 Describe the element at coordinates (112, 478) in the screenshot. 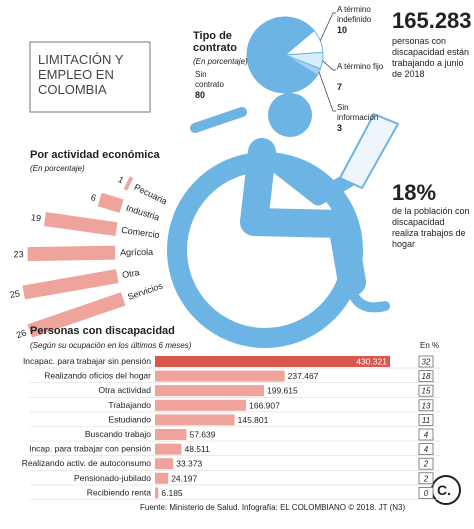

I see `row-label: Pensionado-jubilado` at that location.